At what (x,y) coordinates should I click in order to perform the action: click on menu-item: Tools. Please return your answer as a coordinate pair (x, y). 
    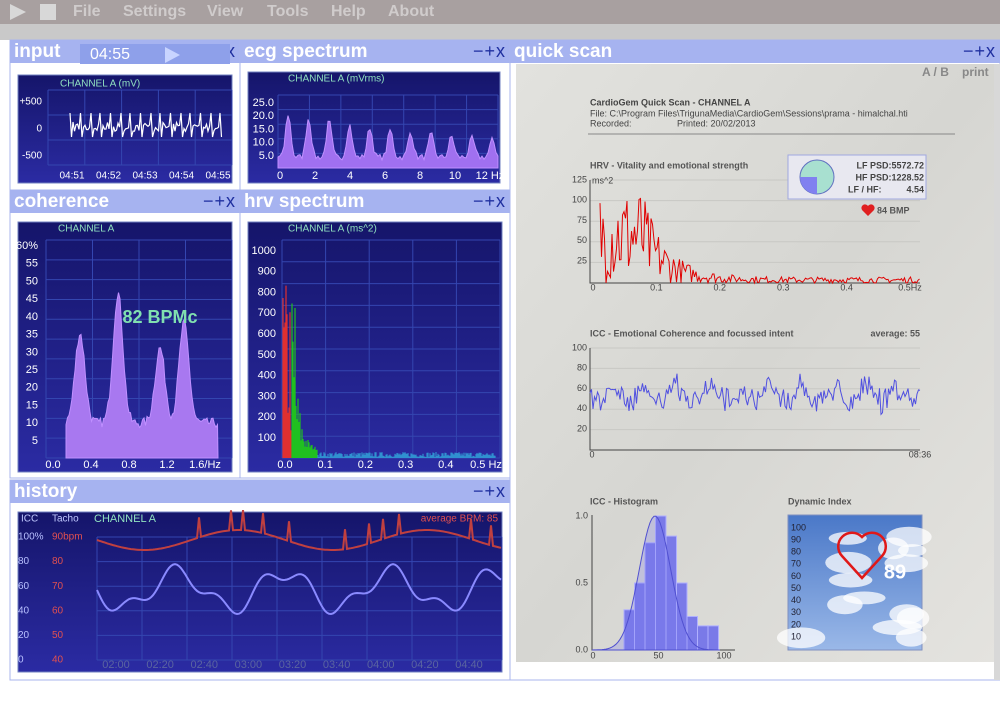
    Looking at the image, I should click on (288, 11).